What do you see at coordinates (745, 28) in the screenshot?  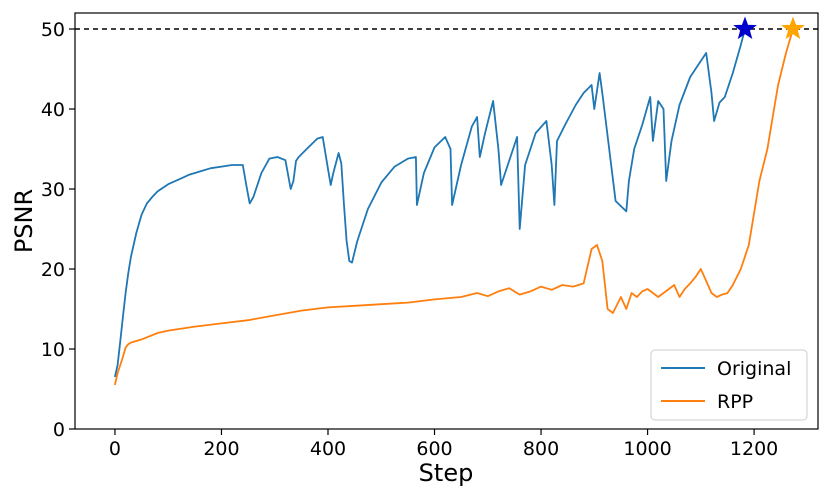 I see `star-marker-original` at bounding box center [745, 28].